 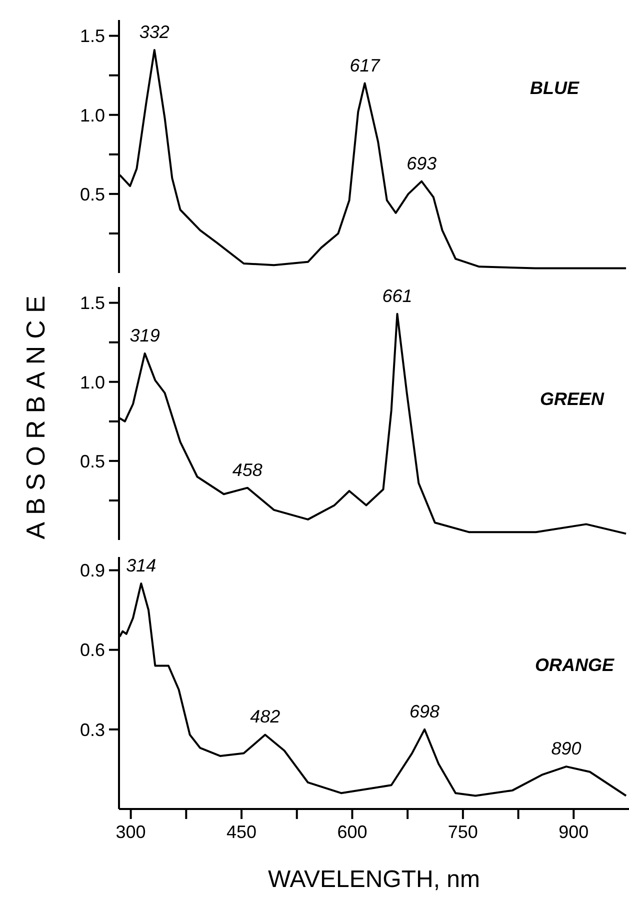 What do you see at coordinates (463, 832) in the screenshot?
I see `x-tick-label: 750` at bounding box center [463, 832].